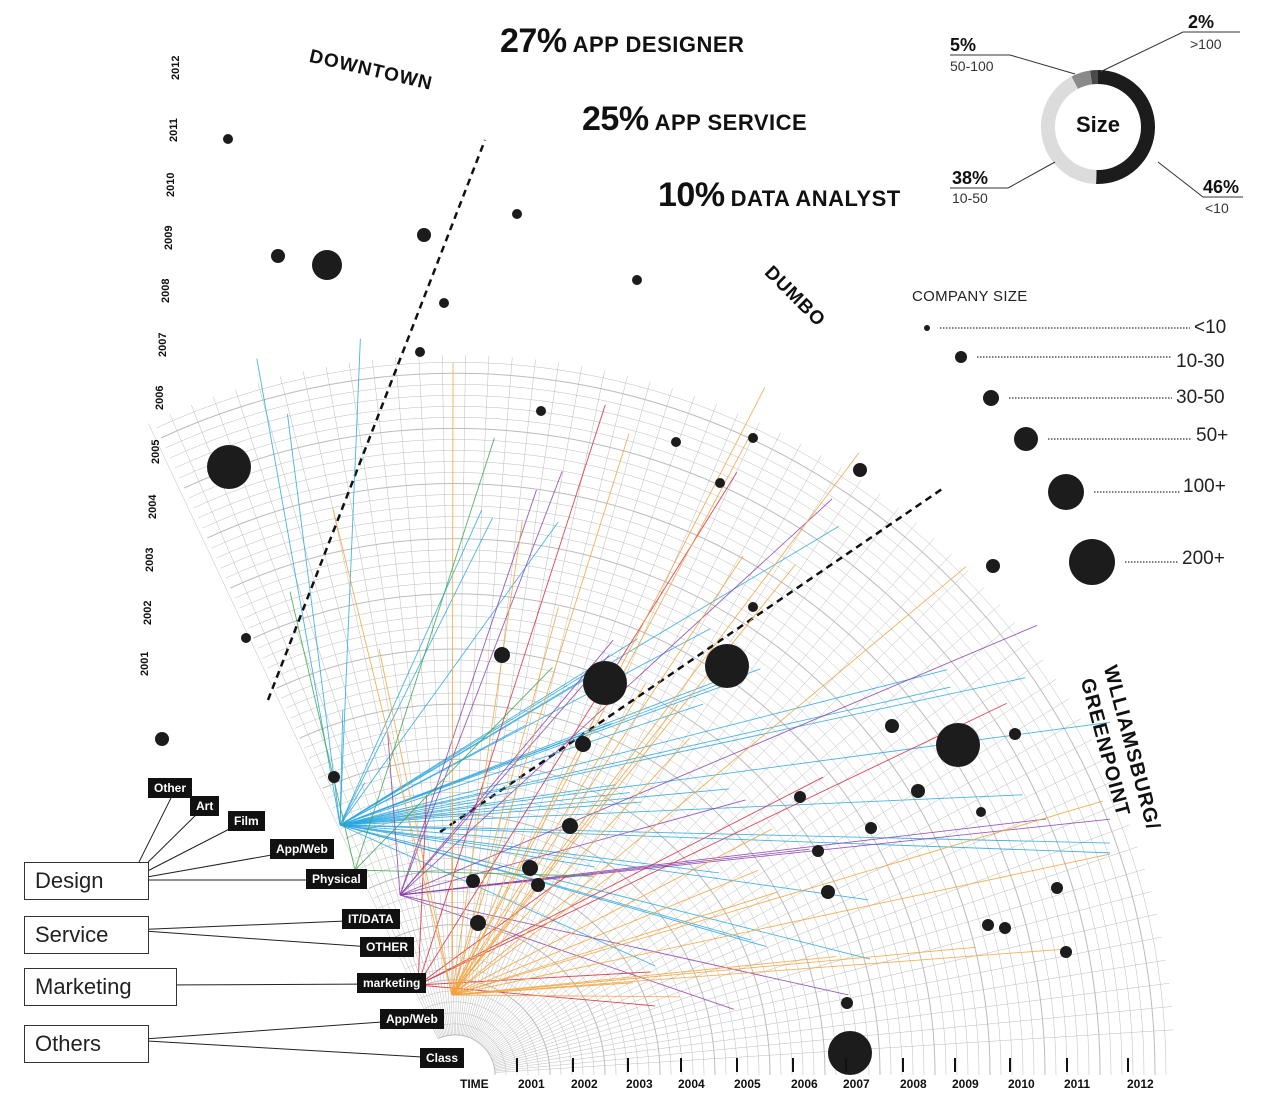 The height and width of the screenshot is (1114, 1280). What do you see at coordinates (731, 122) in the screenshot?
I see `headline-role: APP SERVICE` at bounding box center [731, 122].